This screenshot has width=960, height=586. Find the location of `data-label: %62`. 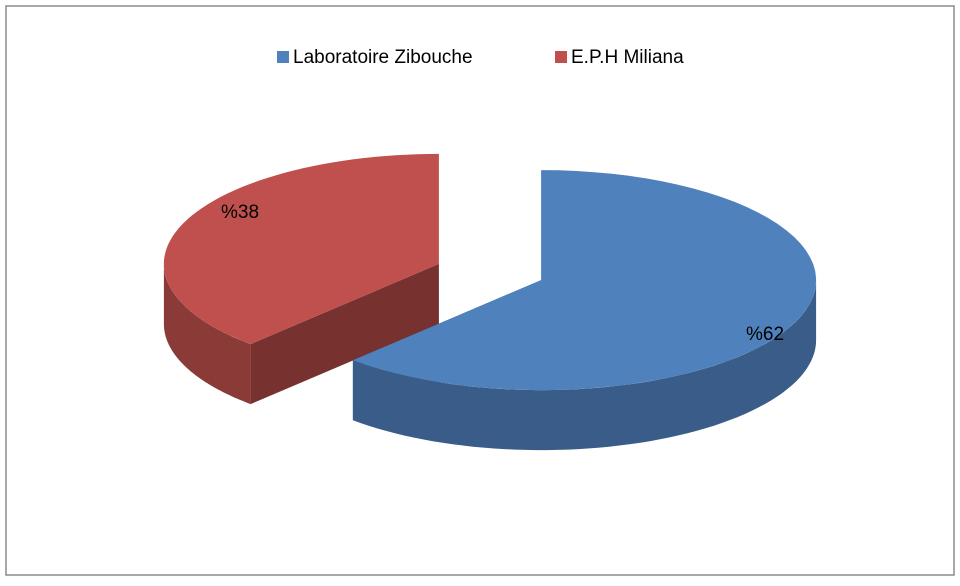

data-label: %62 is located at coordinates (765, 334).